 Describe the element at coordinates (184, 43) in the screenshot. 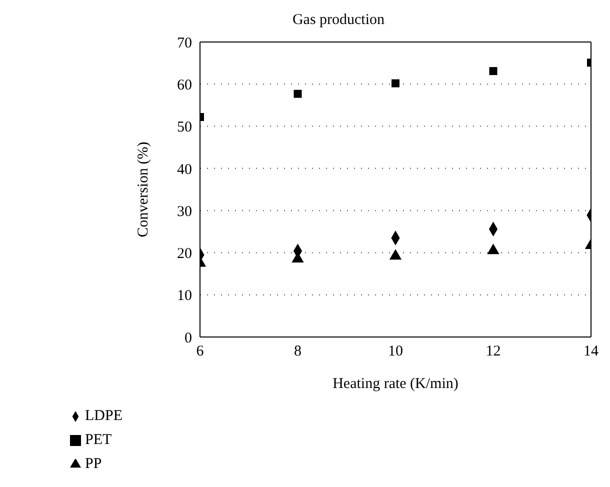

I see `y-tick-label: 70` at that location.